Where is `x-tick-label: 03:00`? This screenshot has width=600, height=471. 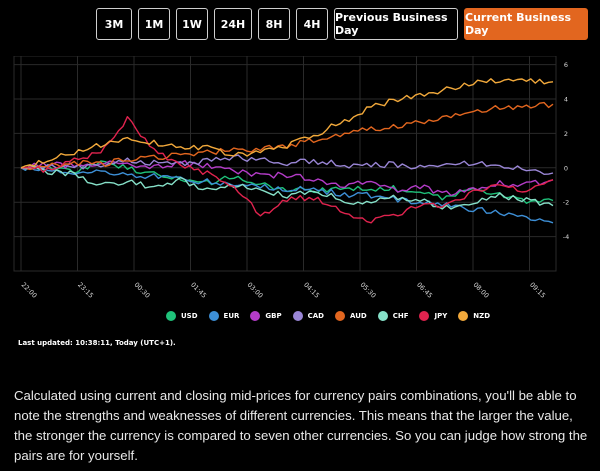
x-tick-label: 03:00 is located at coordinates (255, 290).